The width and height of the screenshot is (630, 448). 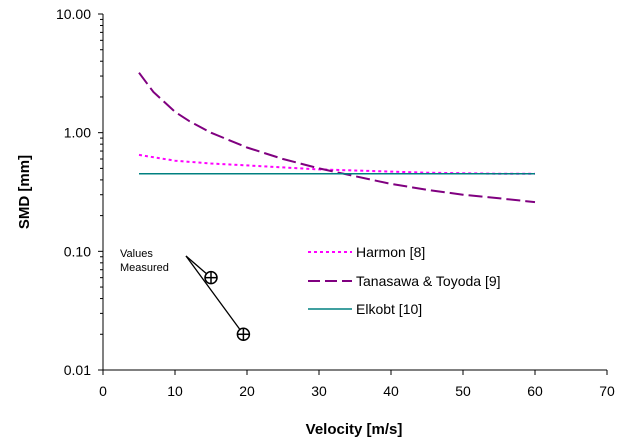 I want to click on annotation-label-line1: Values, so click(x=136, y=254).